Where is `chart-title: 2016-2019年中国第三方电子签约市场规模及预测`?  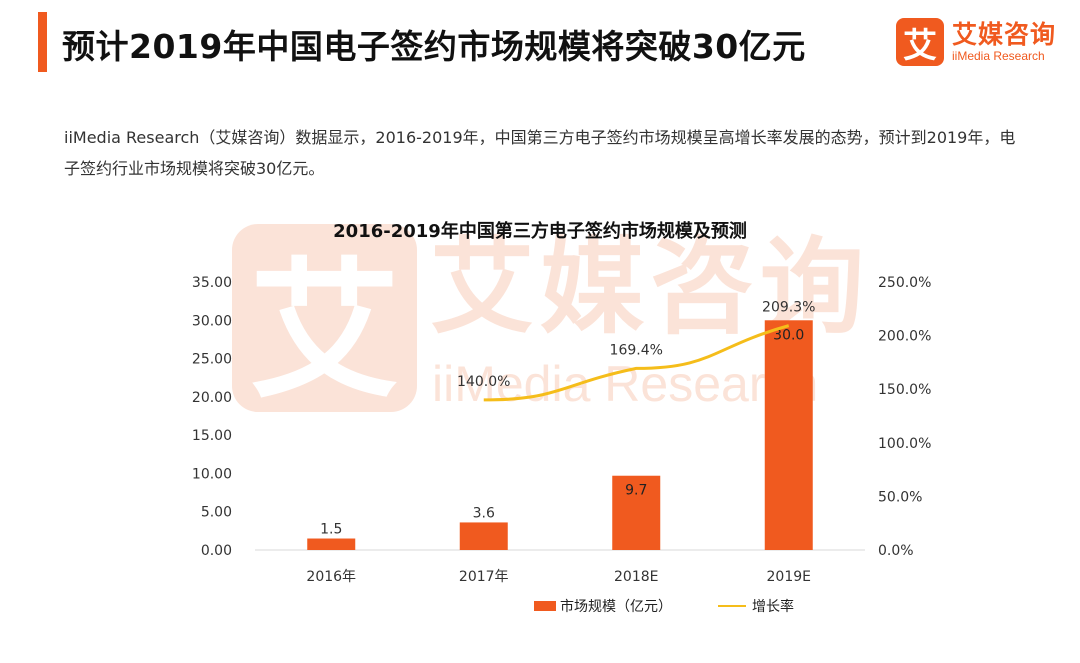 chart-title: 2016-2019年中国第三方电子签约市场规模及预测 is located at coordinates (540, 231).